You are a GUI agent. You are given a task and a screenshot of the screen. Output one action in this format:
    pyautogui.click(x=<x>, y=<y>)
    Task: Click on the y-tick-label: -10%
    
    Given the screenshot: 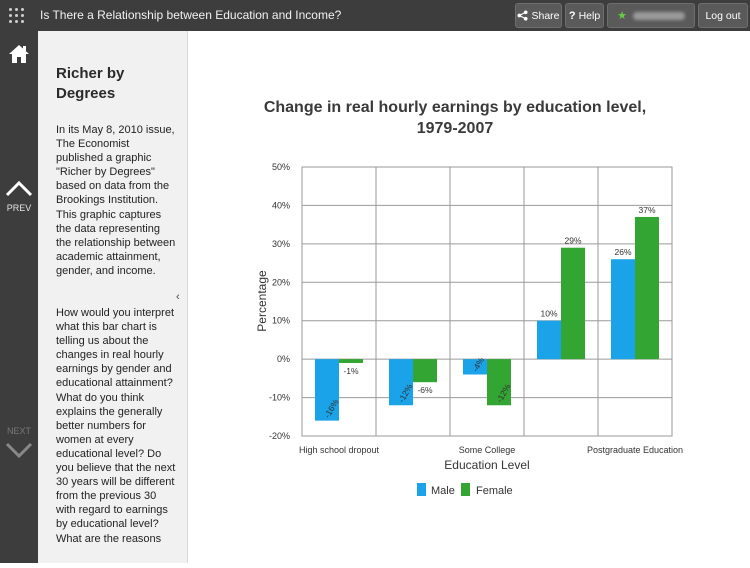 What is the action you would take?
    pyautogui.click(x=279, y=398)
    